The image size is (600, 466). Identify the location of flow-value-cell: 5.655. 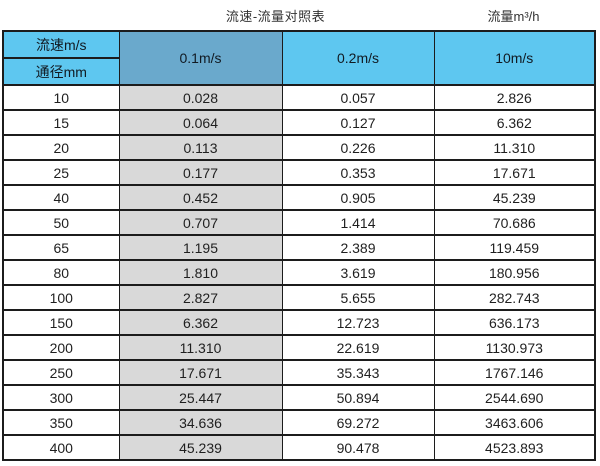
(358, 297).